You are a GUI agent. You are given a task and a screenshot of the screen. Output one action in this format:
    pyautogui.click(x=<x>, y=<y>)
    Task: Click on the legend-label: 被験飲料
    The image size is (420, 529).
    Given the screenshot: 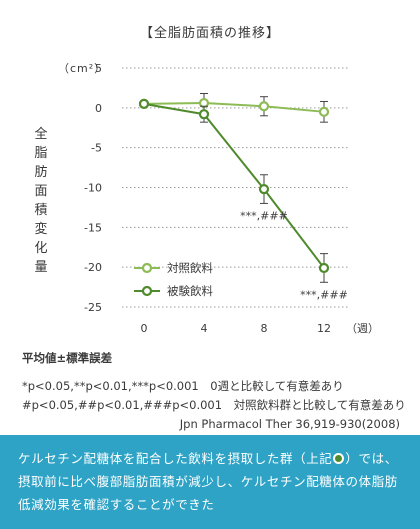 What is the action you would take?
    pyautogui.click(x=190, y=291)
    